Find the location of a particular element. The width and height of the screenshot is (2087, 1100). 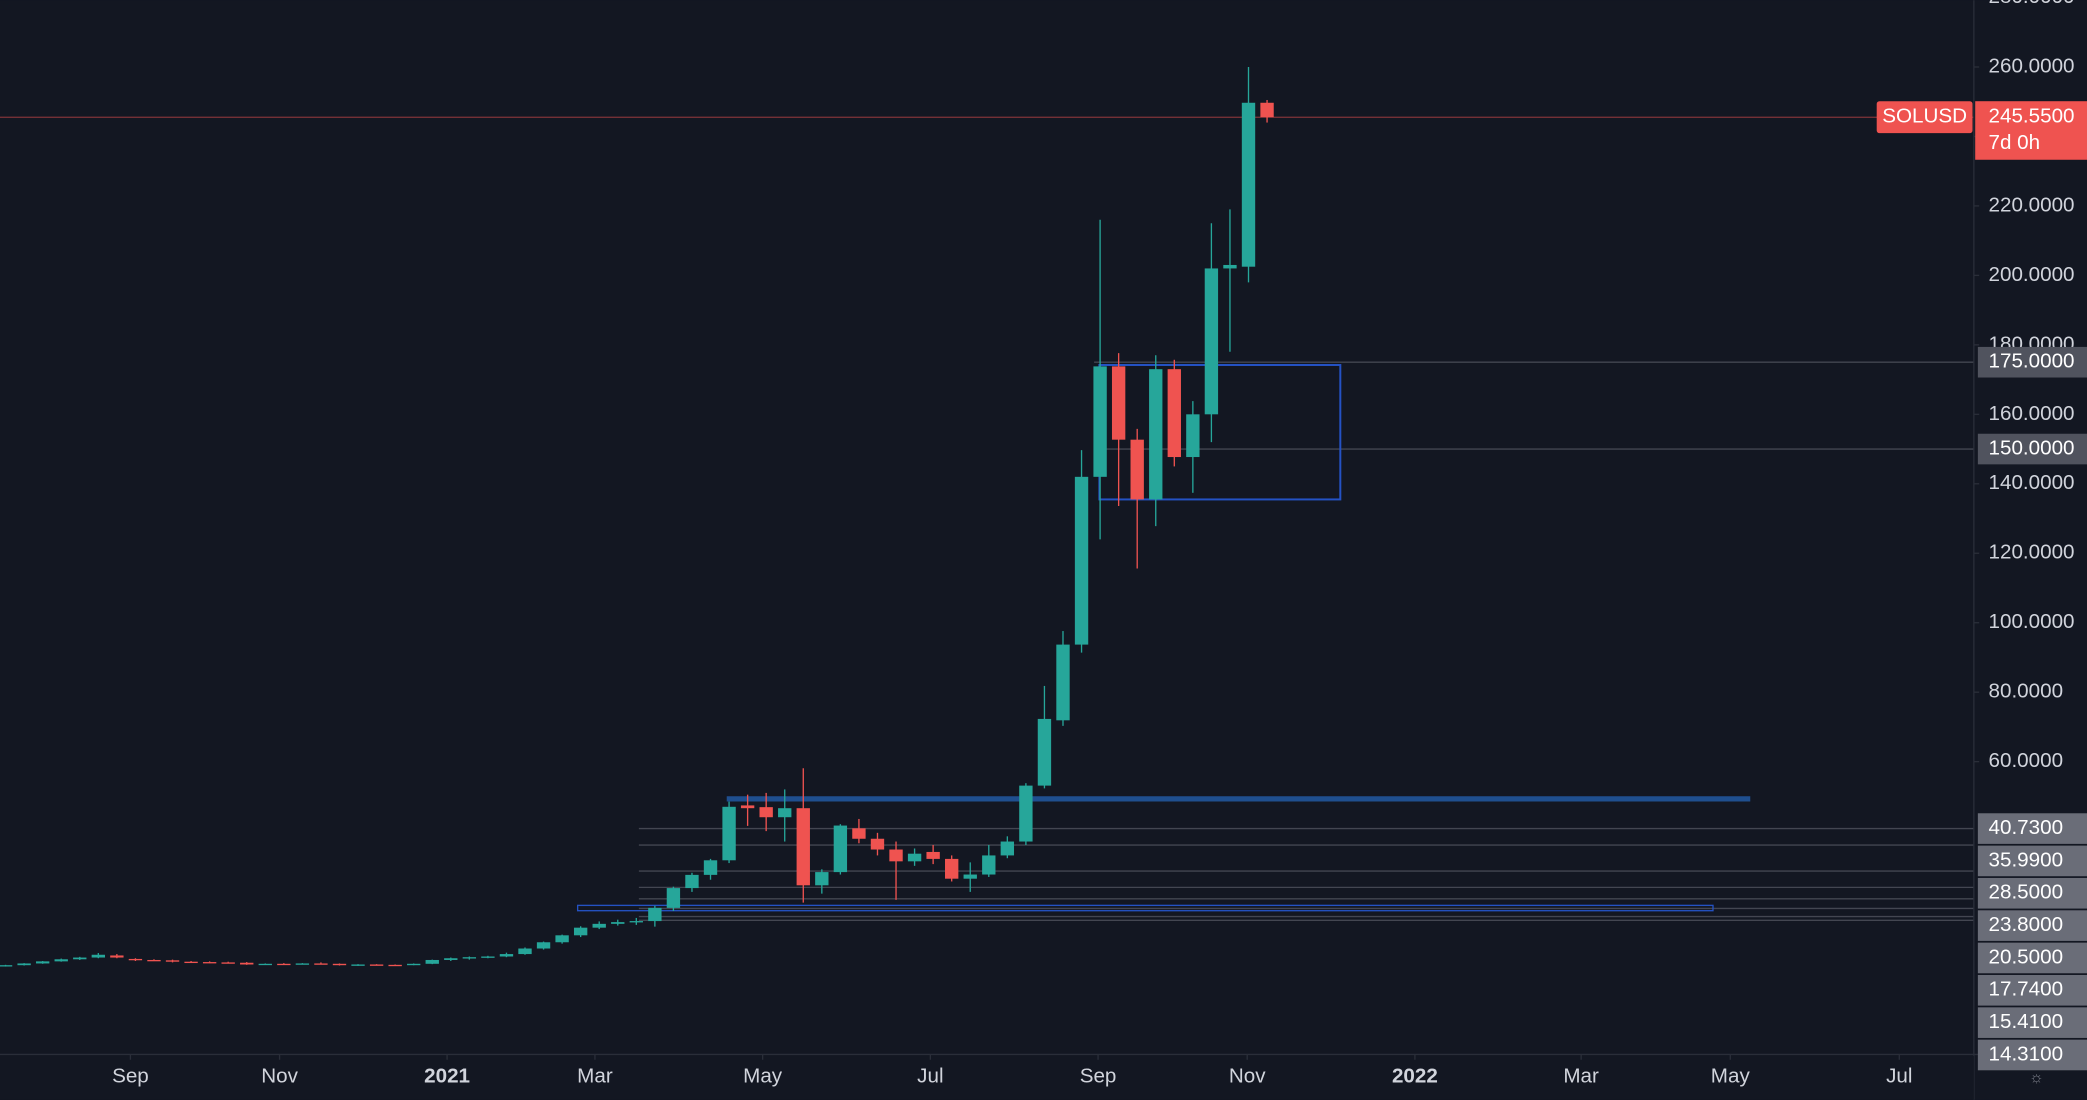

settings-icon: ☼ is located at coordinates (2036, 1078).